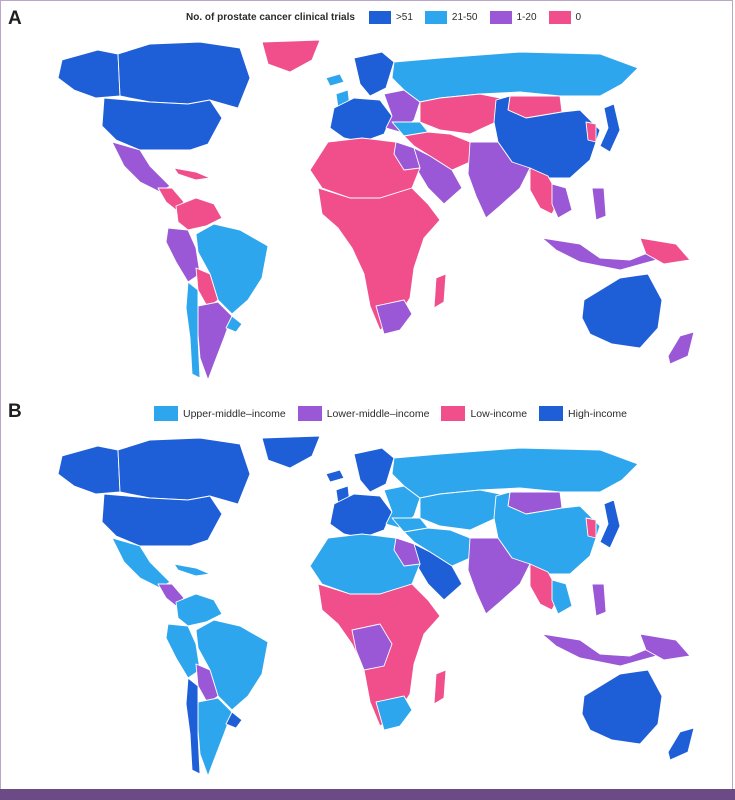  I want to click on legend-item-high-income: High-income, so click(583, 413).